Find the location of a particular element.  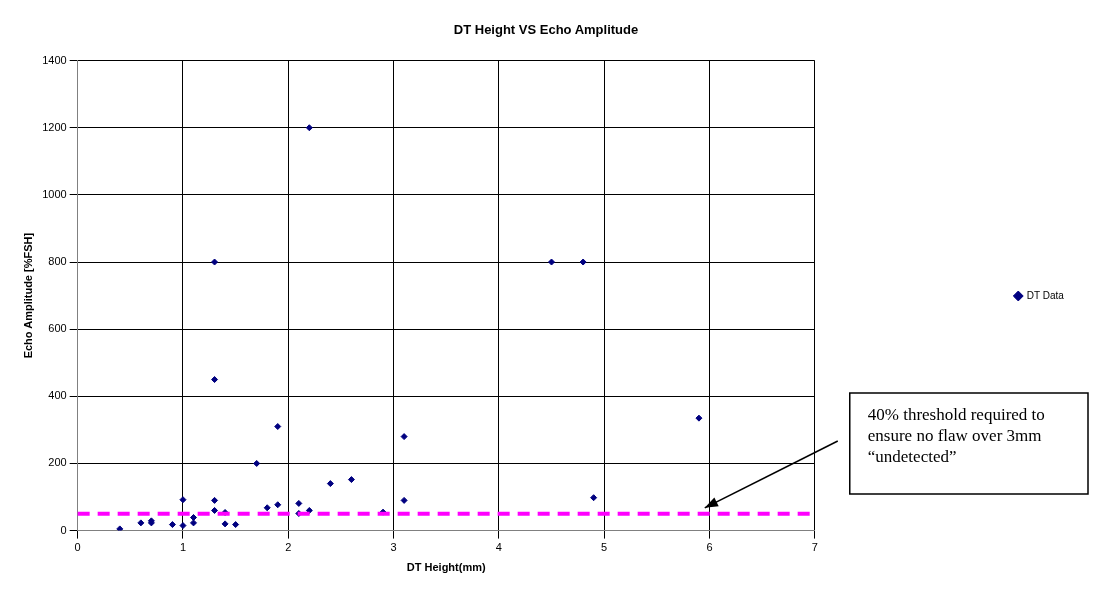

y-tick-label: 800 is located at coordinates (57, 261).